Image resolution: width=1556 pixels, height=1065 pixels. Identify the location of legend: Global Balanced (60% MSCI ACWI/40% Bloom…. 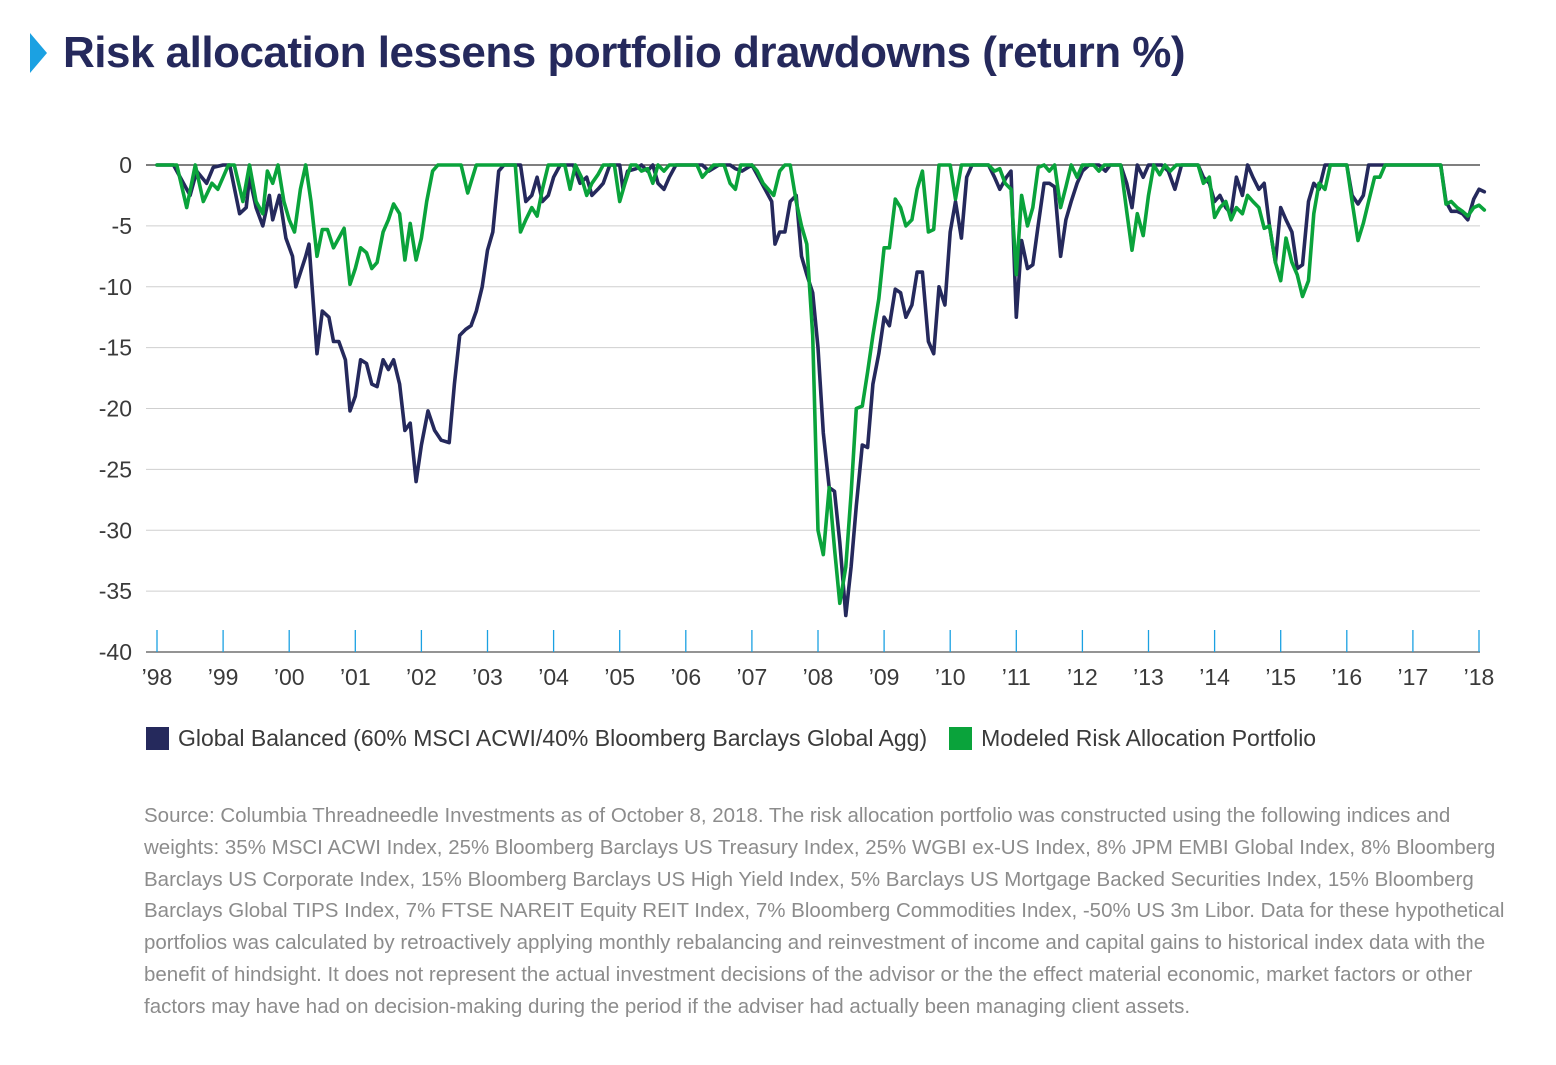
(742, 738).